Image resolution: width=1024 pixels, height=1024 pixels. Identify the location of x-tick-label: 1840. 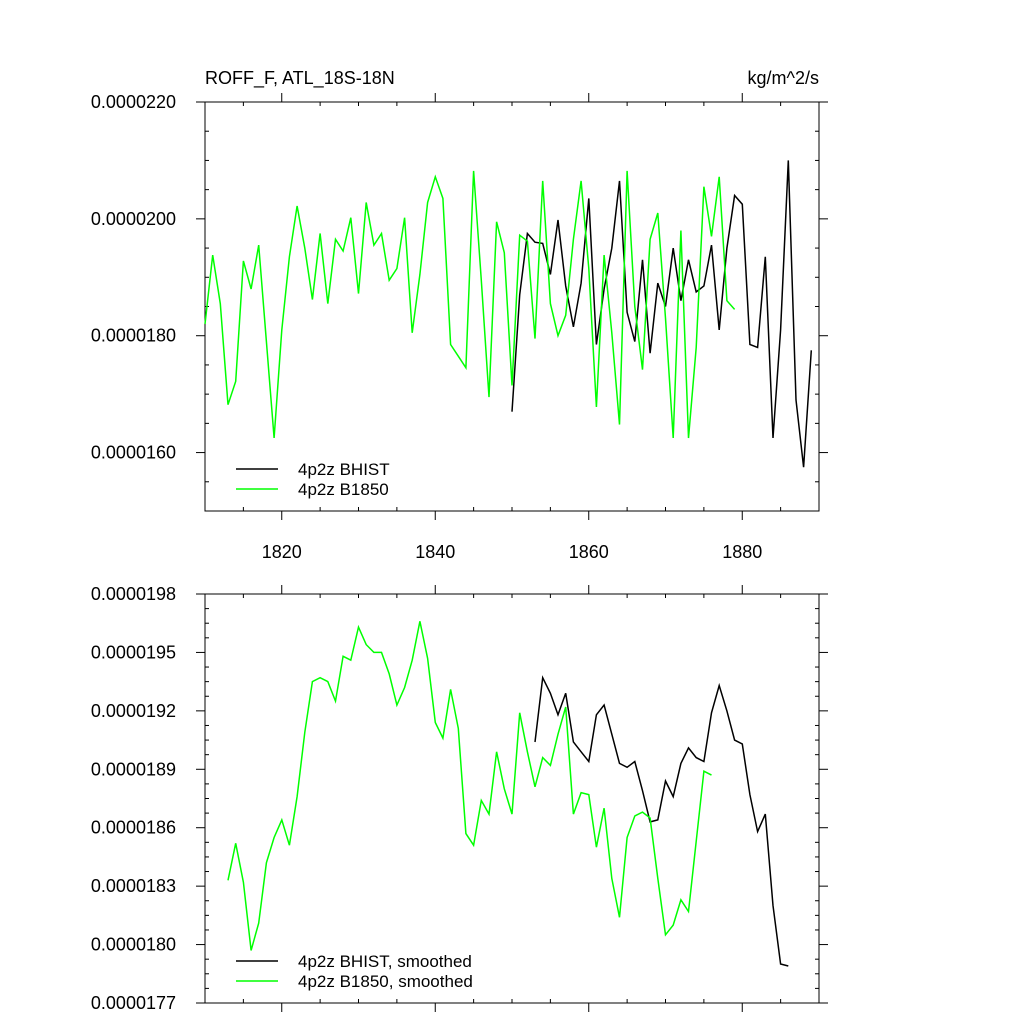
(435, 552).